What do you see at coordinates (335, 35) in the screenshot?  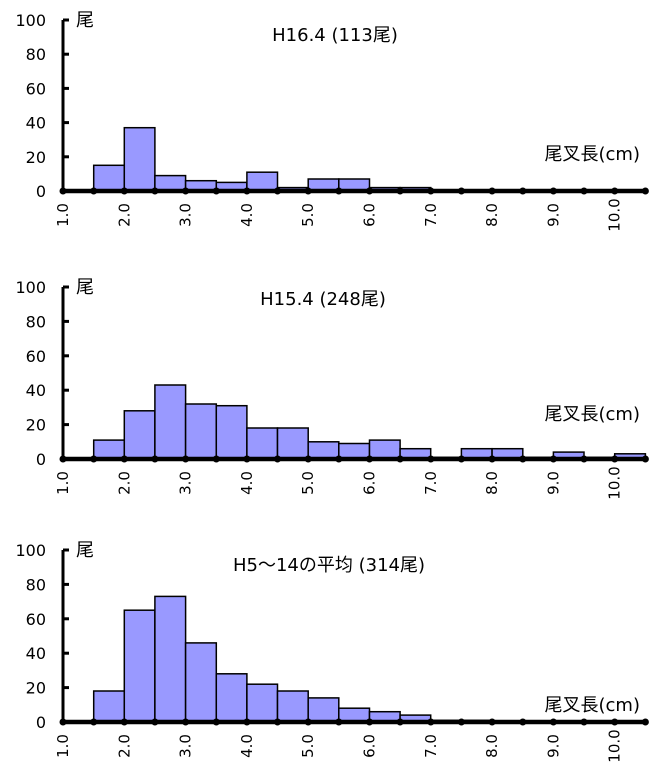 I see `chart-title: H16.4 (113尾)` at bounding box center [335, 35].